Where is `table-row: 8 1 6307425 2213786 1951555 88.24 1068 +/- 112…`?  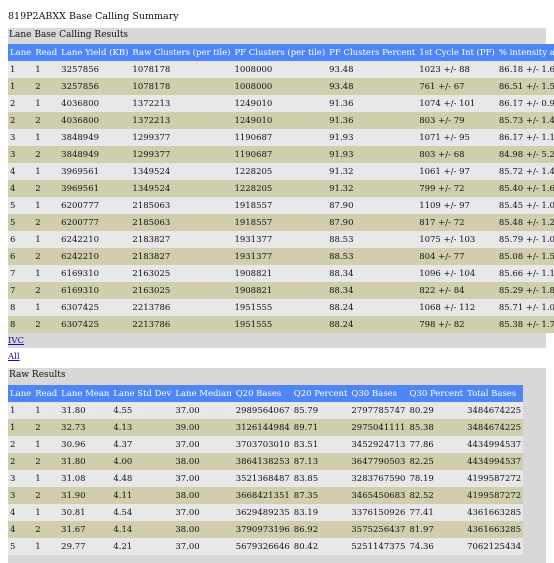 table-row: 8 1 6307425 2213786 1951555 88.24 1068 +/- 112… is located at coordinates (281, 307).